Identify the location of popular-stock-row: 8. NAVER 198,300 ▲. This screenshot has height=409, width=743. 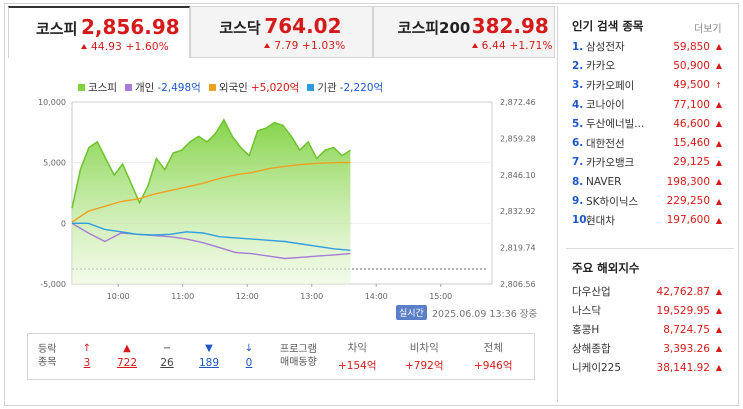
(647, 181).